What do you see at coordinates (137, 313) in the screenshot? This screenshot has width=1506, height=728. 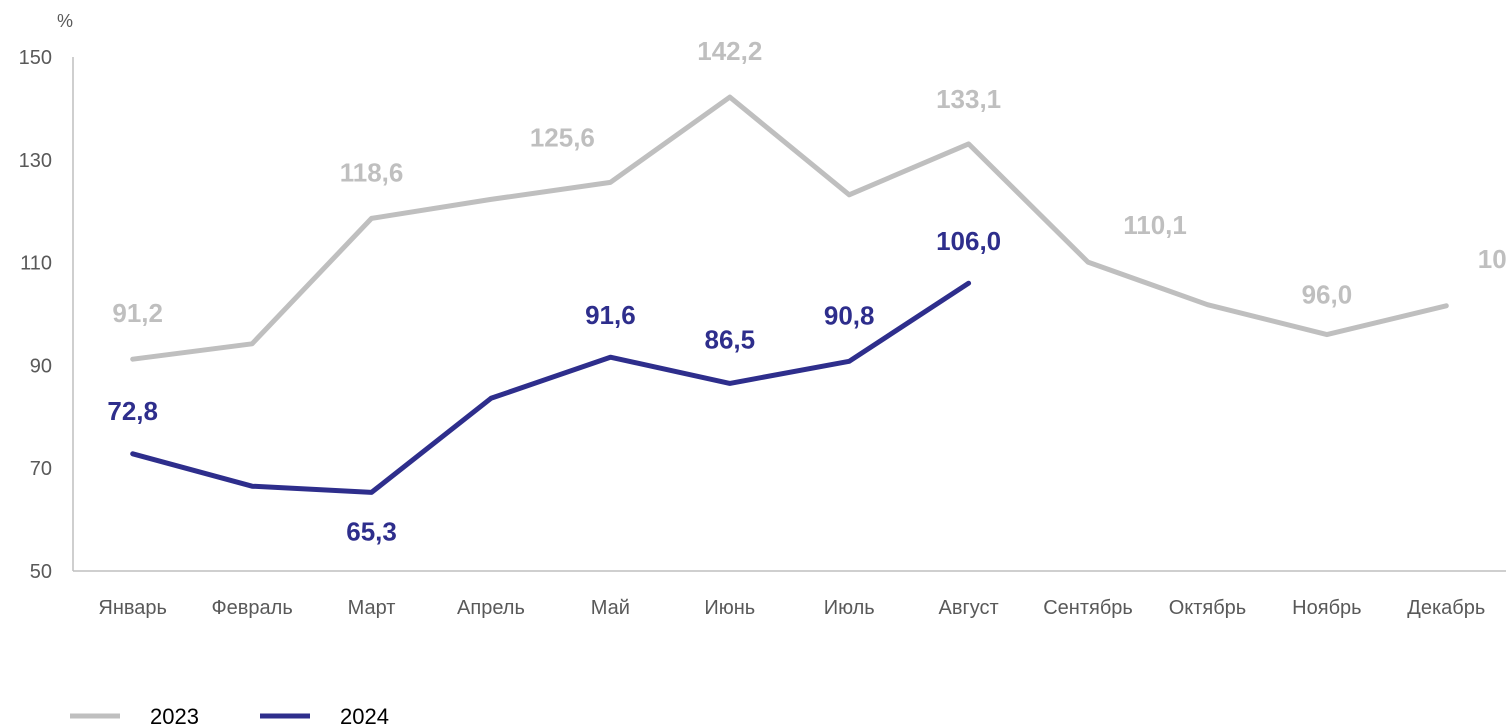 I see `data-label-2023: 91,2` at bounding box center [137, 313].